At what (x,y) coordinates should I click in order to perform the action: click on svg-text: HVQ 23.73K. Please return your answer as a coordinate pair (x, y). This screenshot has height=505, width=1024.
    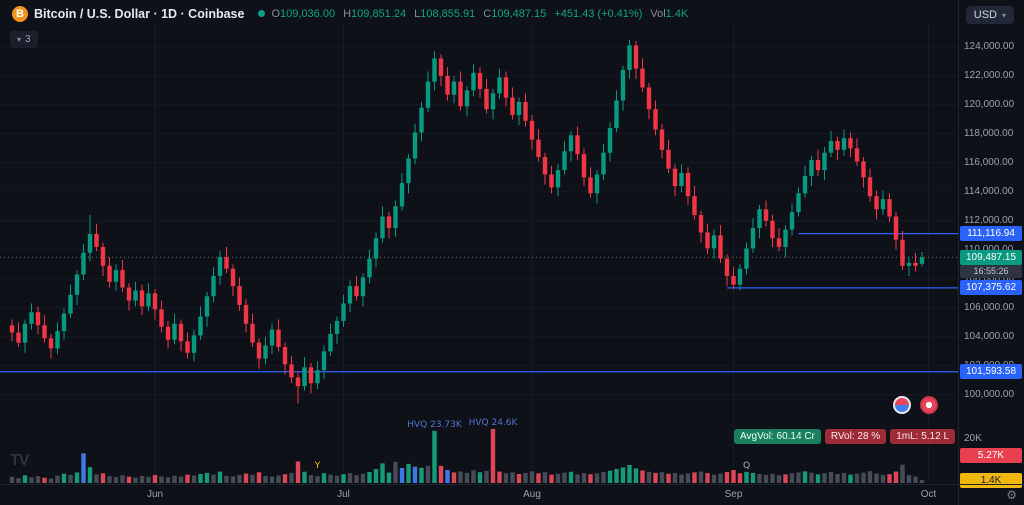
    Looking at the image, I should click on (435, 425).